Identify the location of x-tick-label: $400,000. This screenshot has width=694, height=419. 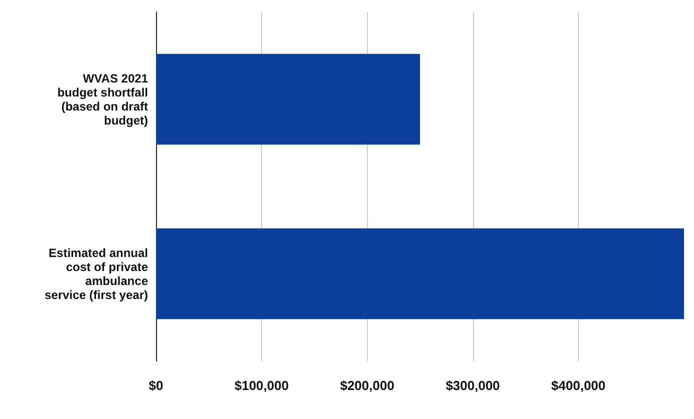
(578, 385).